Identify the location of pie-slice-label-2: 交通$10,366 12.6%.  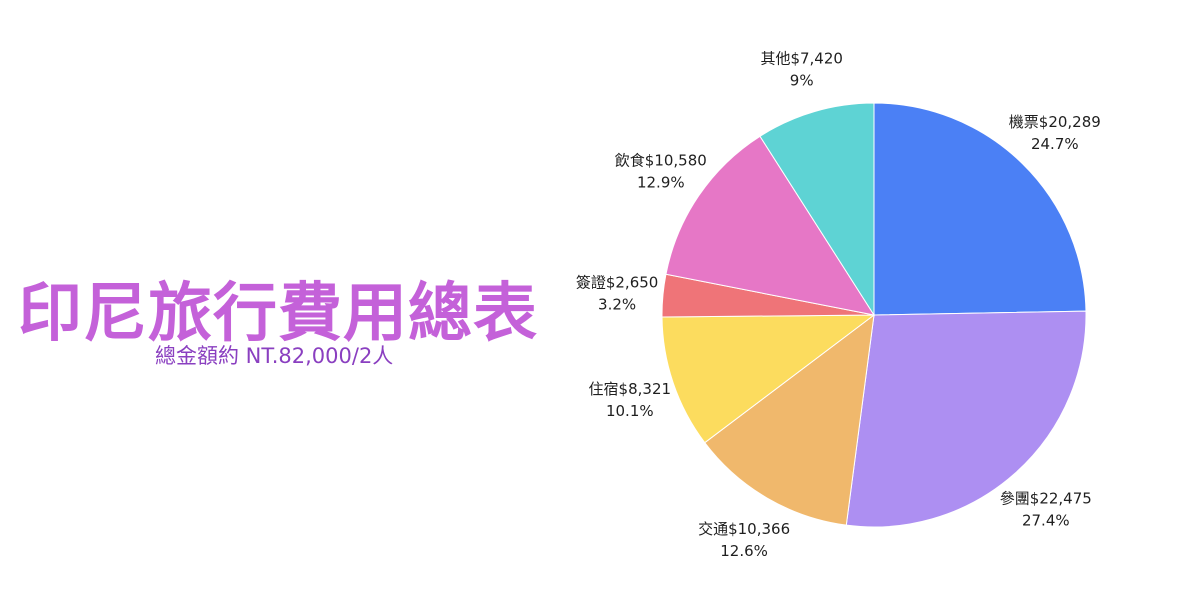
(744, 540).